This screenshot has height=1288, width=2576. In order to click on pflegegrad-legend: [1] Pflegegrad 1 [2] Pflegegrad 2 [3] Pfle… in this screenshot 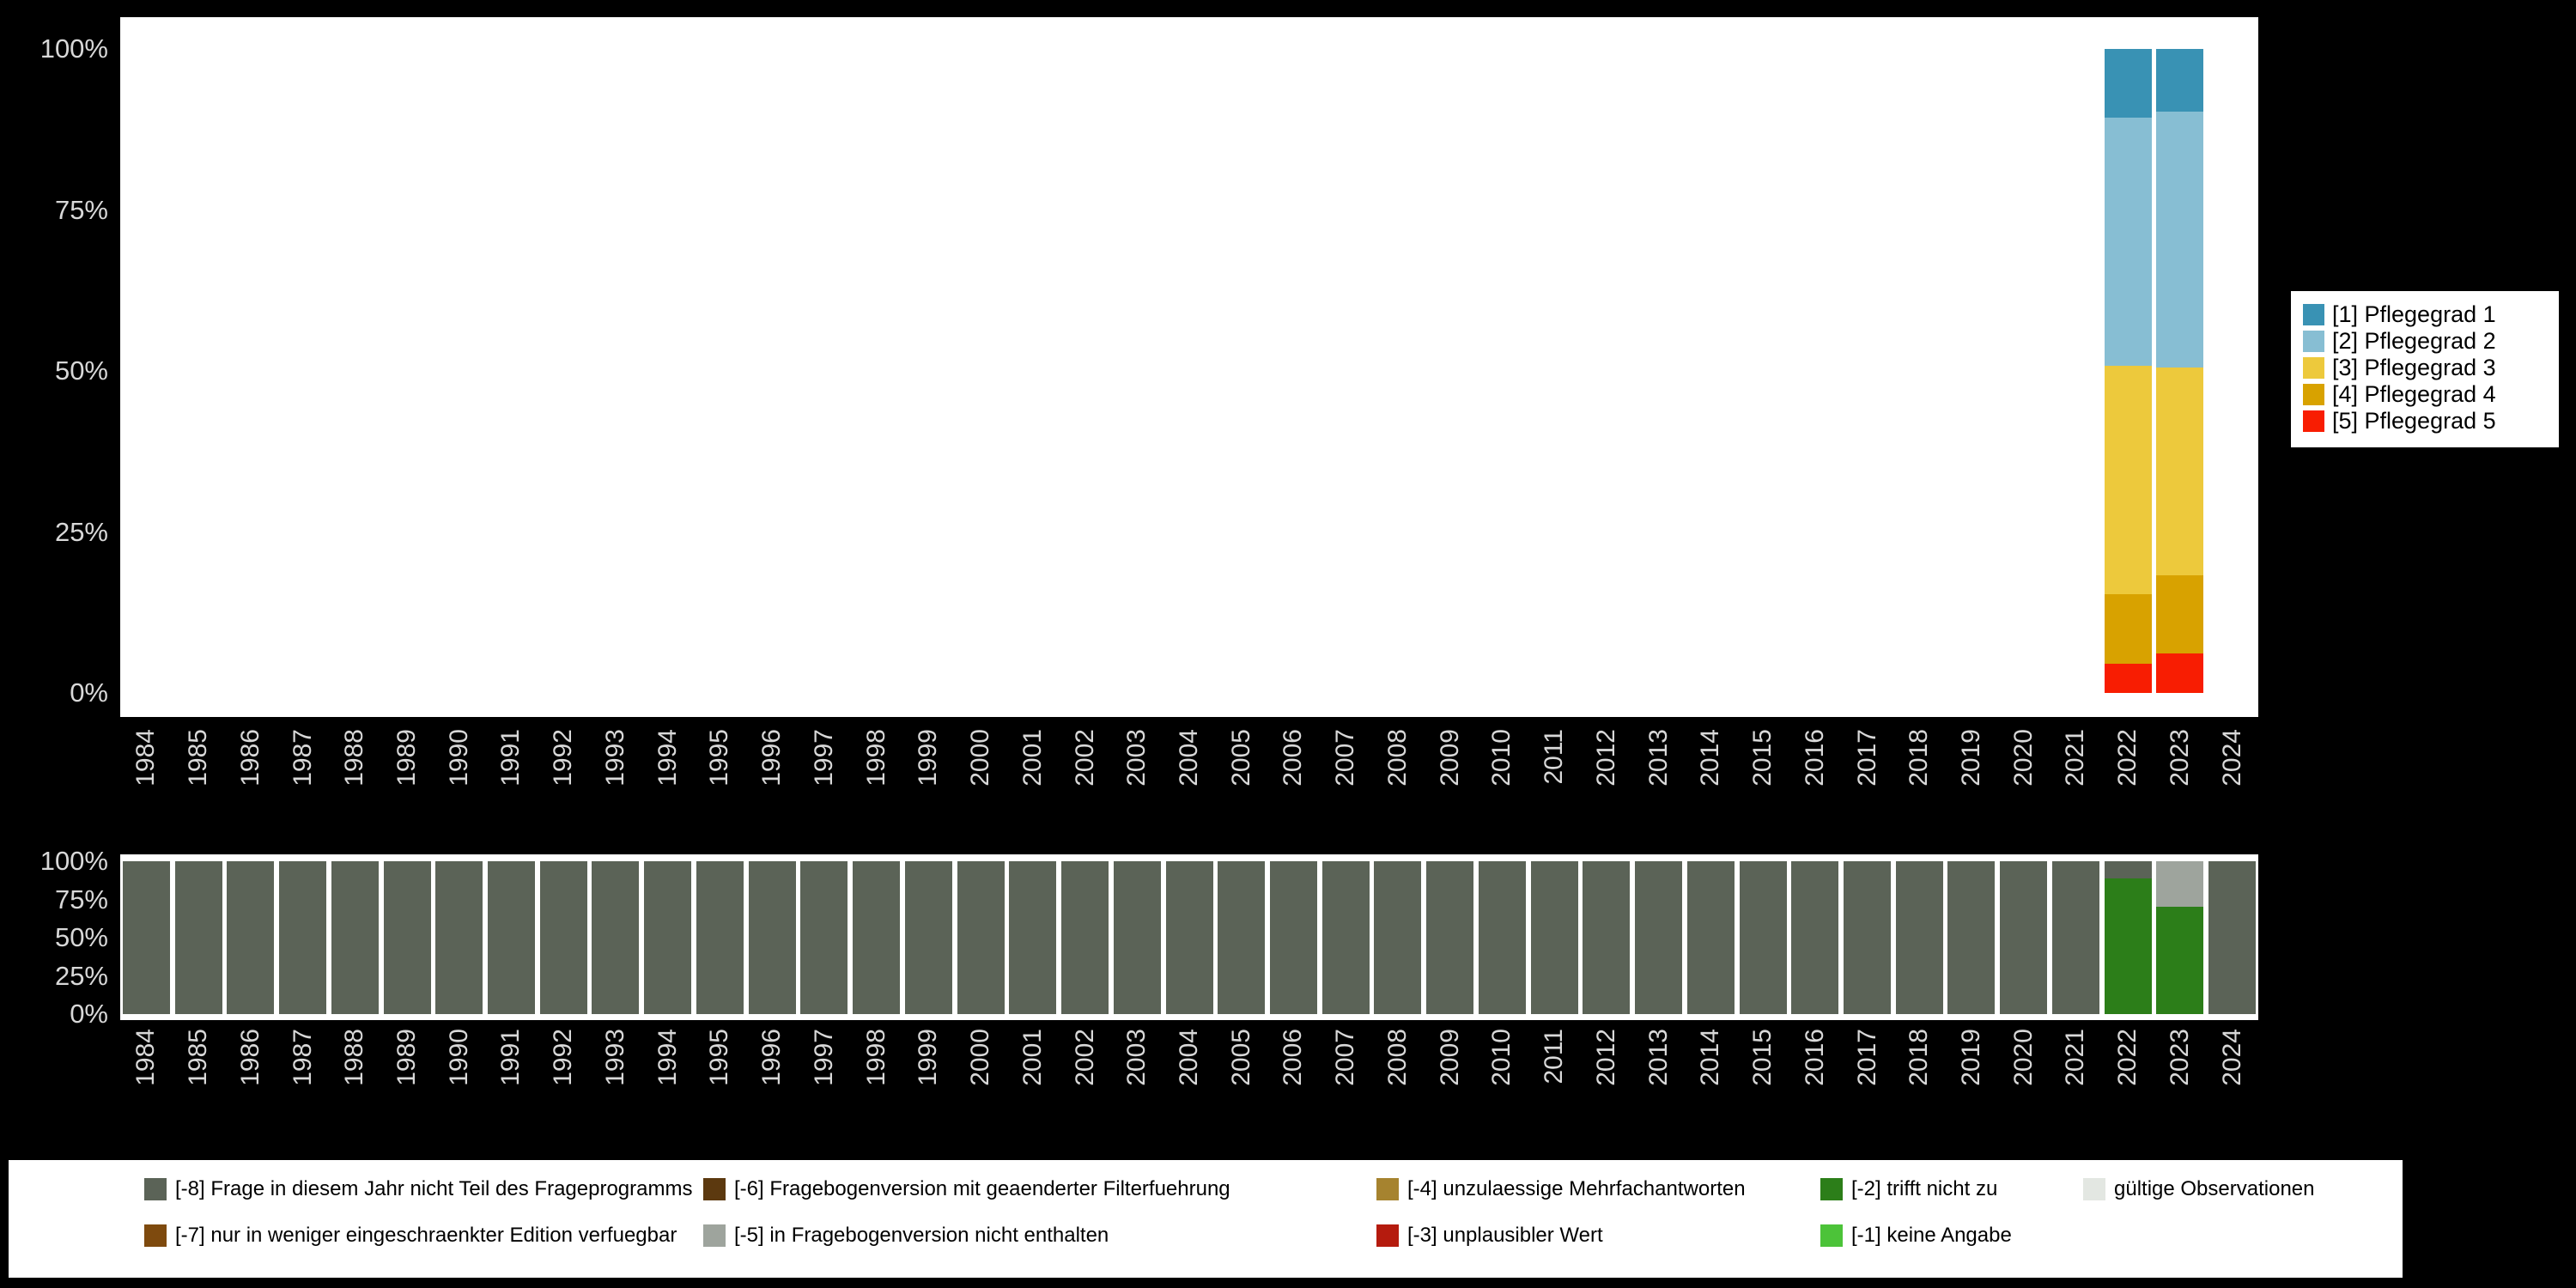, I will do `click(2425, 369)`.